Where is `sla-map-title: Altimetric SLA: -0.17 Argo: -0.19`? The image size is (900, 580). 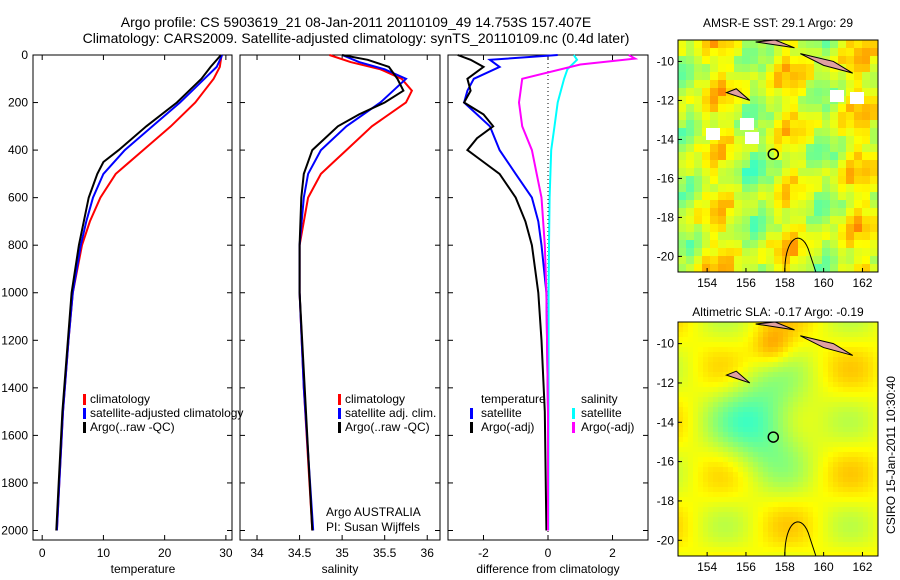
sla-map-title: Altimetric SLA: -0.17 Argo: -0.19 is located at coordinates (778, 312).